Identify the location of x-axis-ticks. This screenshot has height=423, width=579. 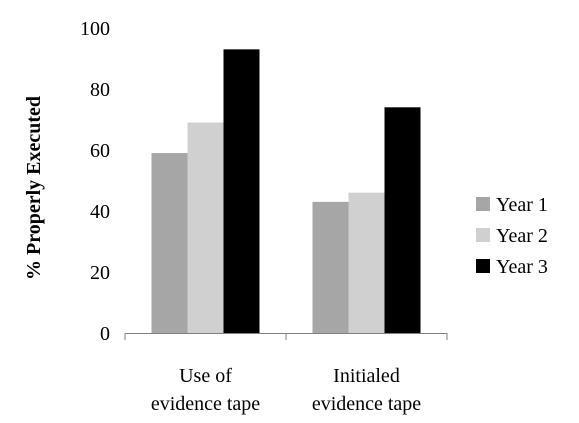
(286, 336).